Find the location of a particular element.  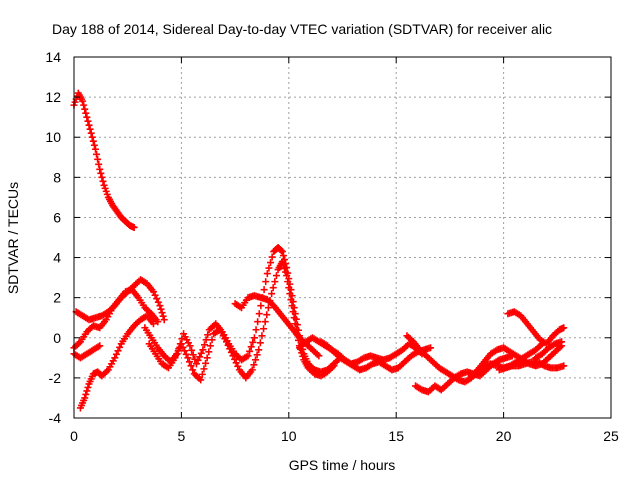

y-axis-label: SDTVAR / TECUs is located at coordinates (13, 238).